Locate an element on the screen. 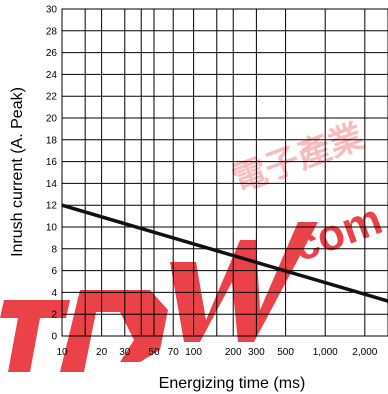  x-tick-label: 10 is located at coordinates (62, 352).